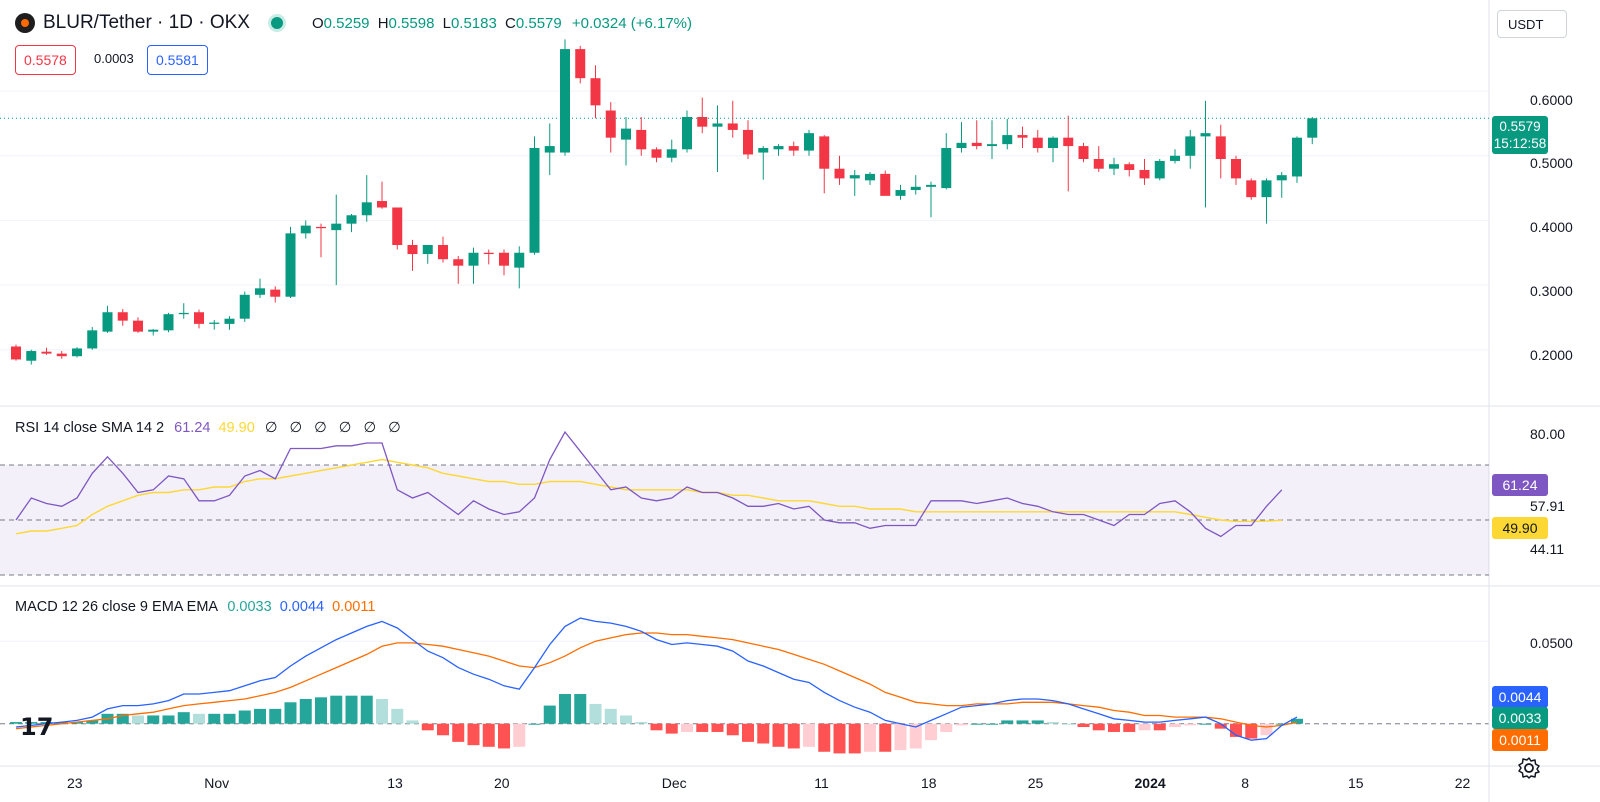  I want to click on buy-price-button: 0.5581, so click(177, 60).